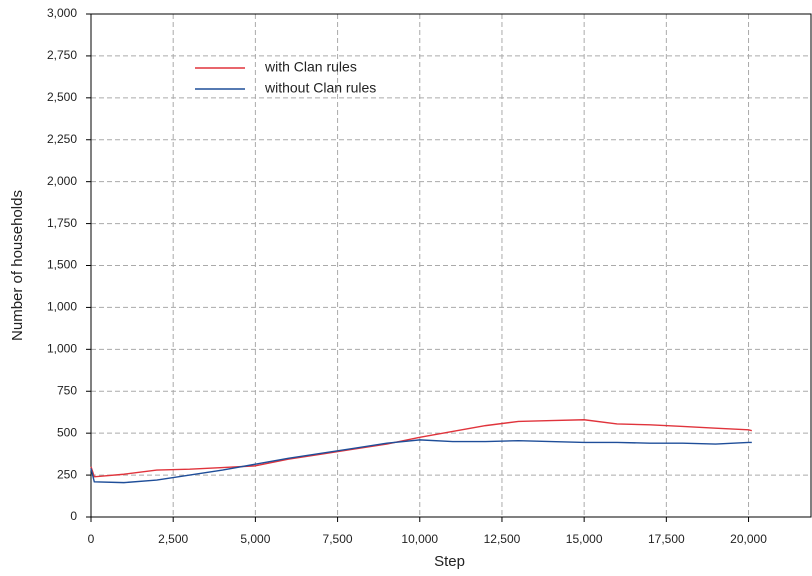 This screenshot has width=812, height=576. What do you see at coordinates (62, 139) in the screenshot?
I see `y-tick-label: 2,250` at bounding box center [62, 139].